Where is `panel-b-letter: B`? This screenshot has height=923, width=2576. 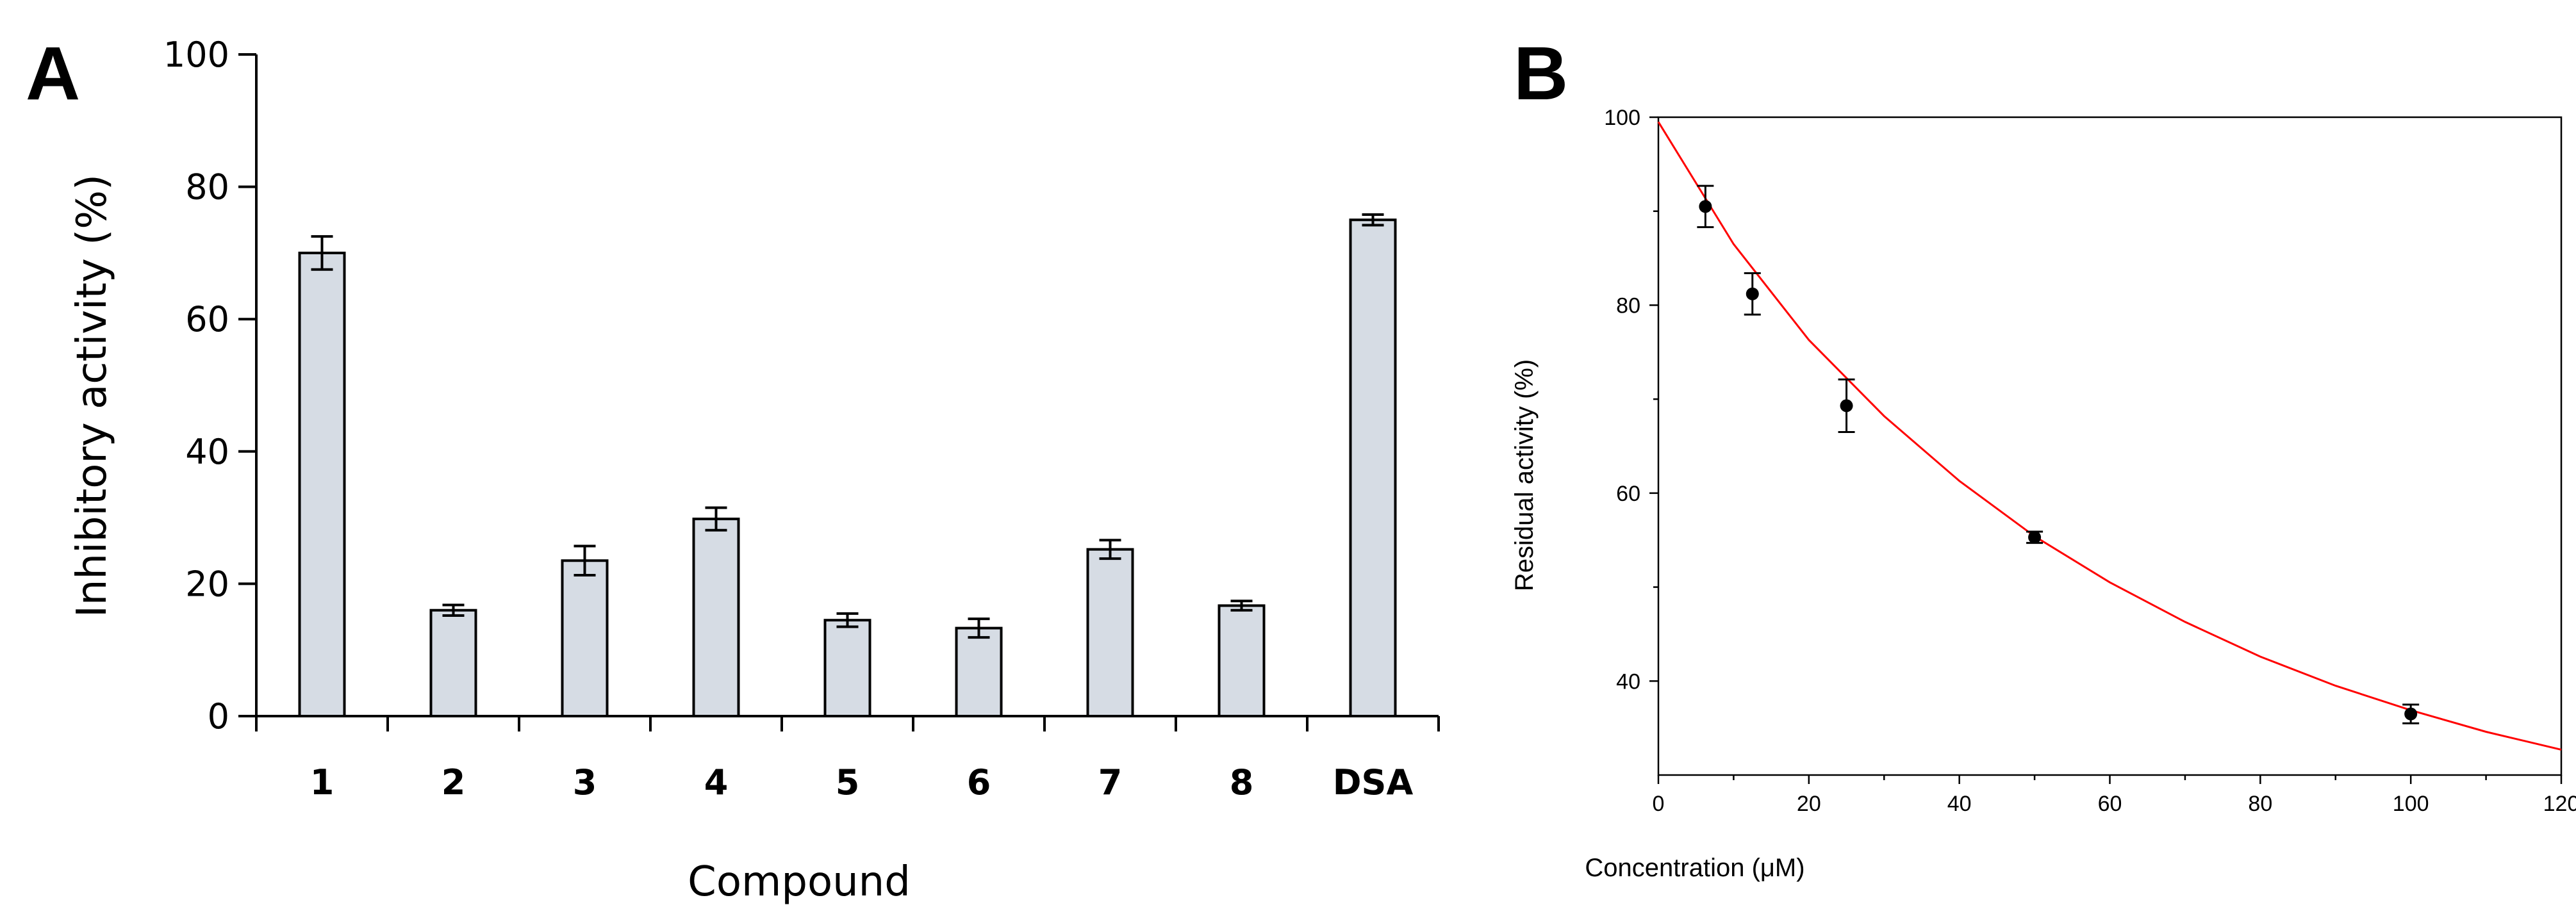 panel-b-letter: B is located at coordinates (1541, 73).